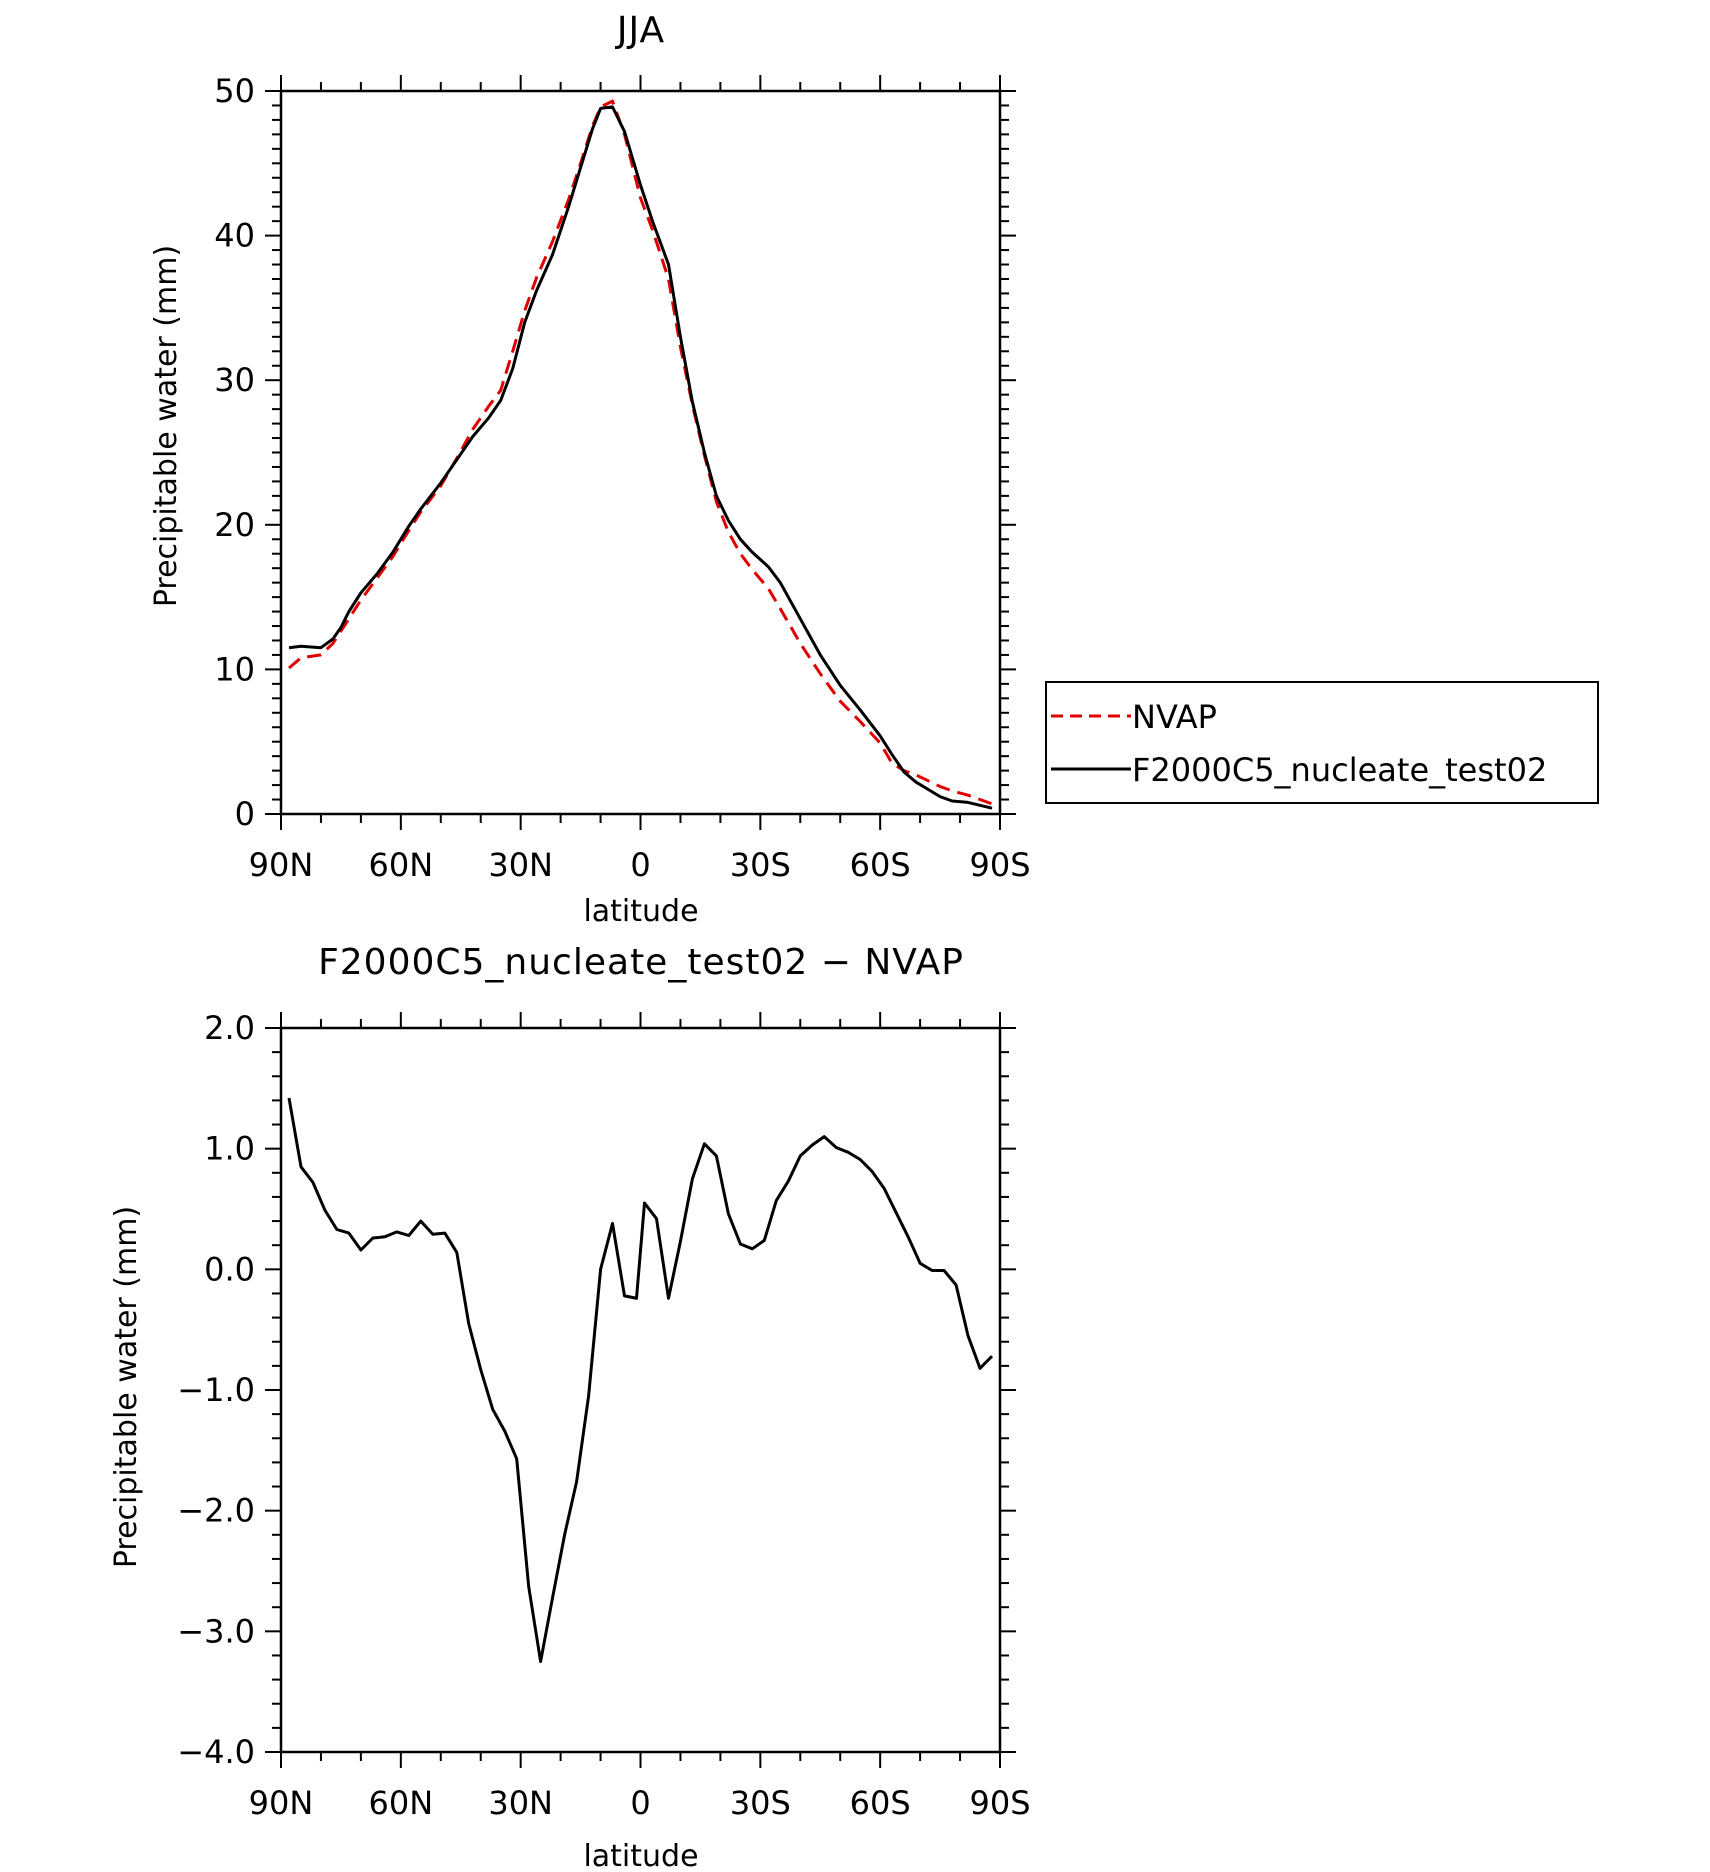  Describe the element at coordinates (234, 91) in the screenshot. I see `y-tick-label: 50` at that location.